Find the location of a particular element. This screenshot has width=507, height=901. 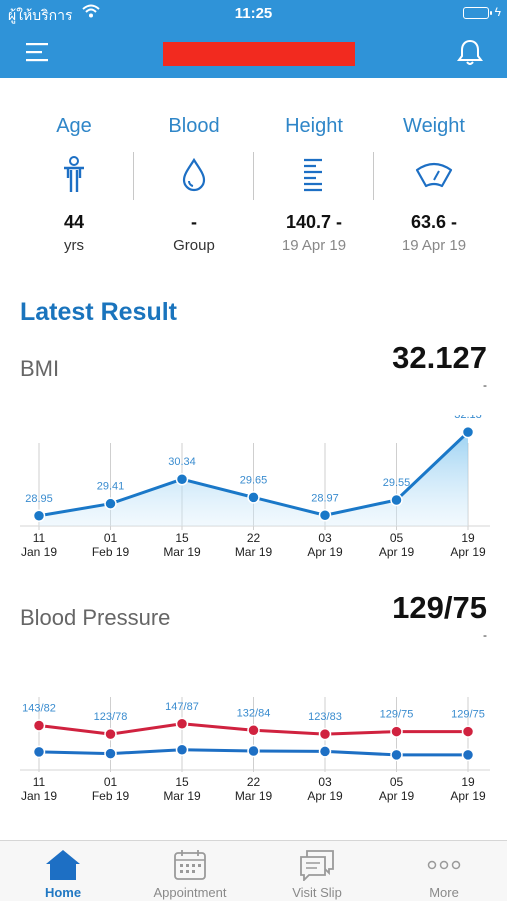

scale-gauge-icon is located at coordinates (434, 175).